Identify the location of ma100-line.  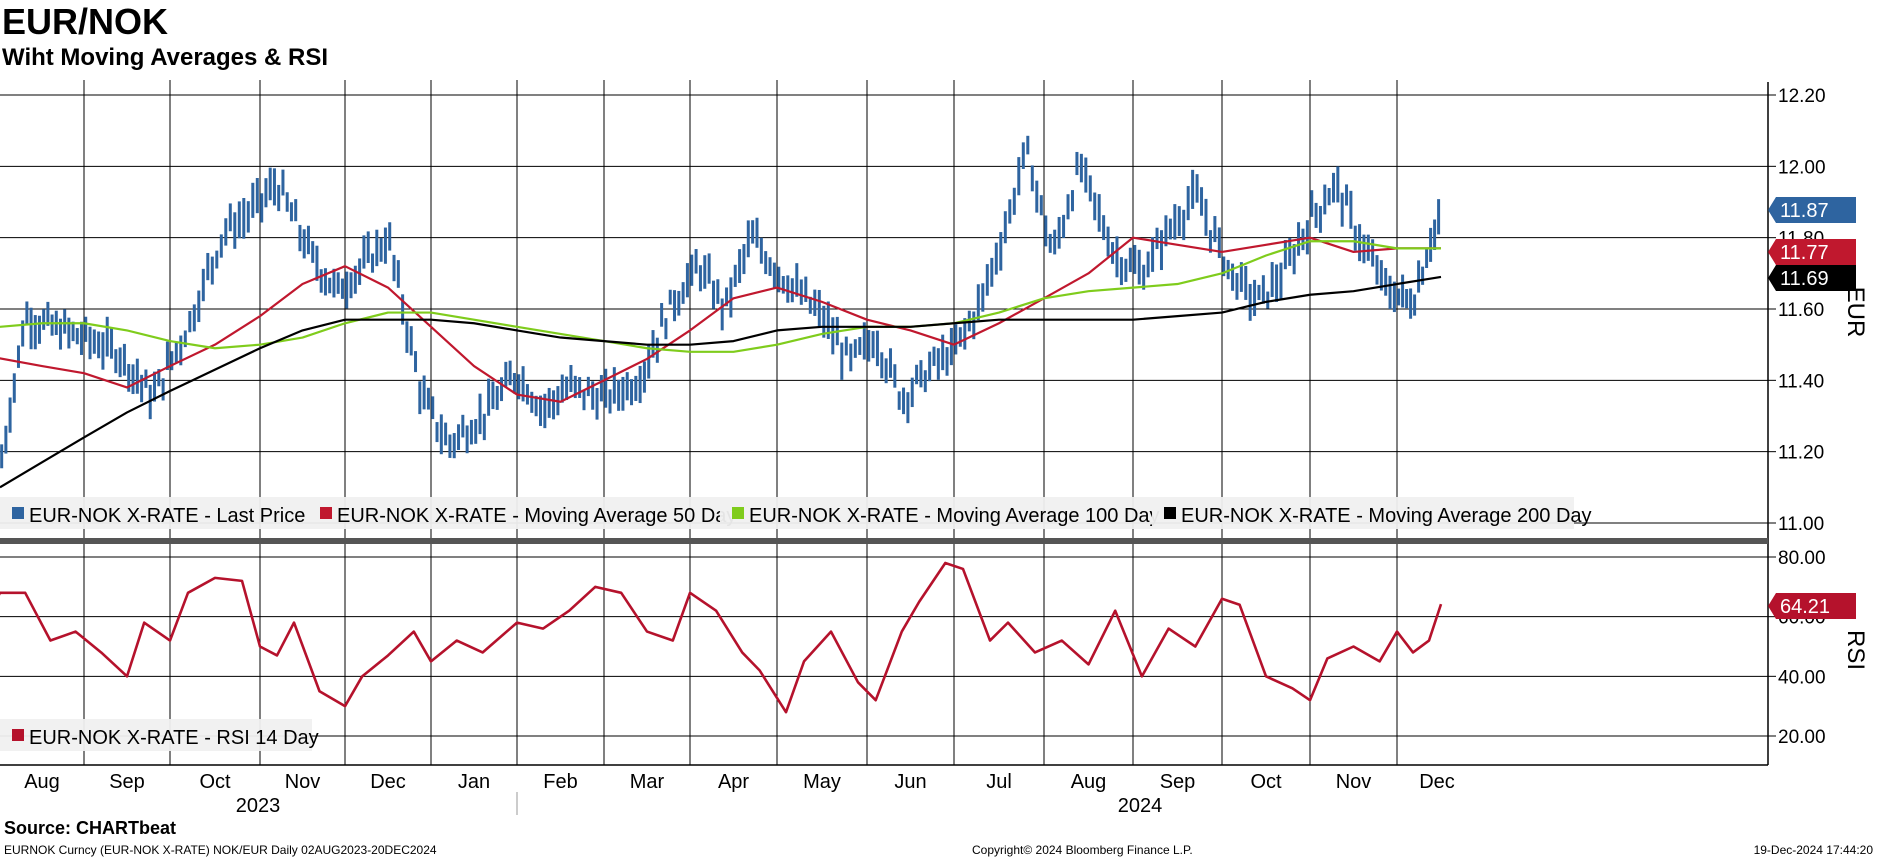
(720, 296).